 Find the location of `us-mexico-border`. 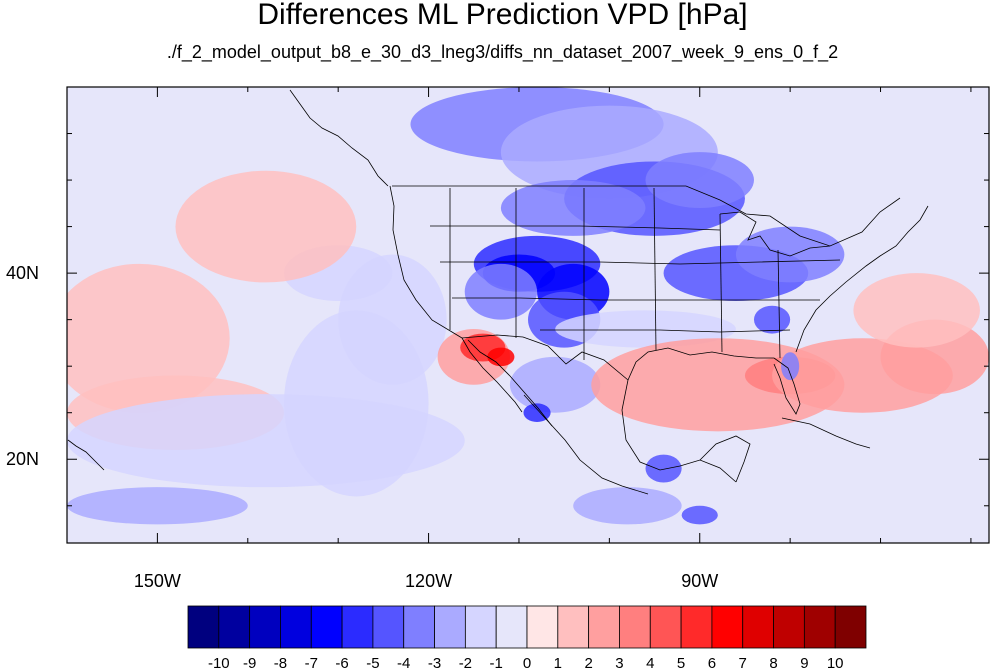

us-mexico-border is located at coordinates (545, 357).